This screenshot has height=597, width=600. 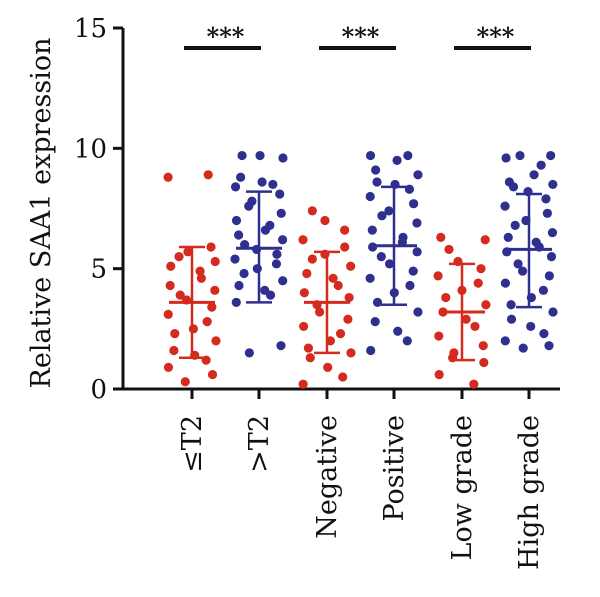 What do you see at coordinates (462, 487) in the screenshot?
I see `x-tick-label: Low grade` at bounding box center [462, 487].